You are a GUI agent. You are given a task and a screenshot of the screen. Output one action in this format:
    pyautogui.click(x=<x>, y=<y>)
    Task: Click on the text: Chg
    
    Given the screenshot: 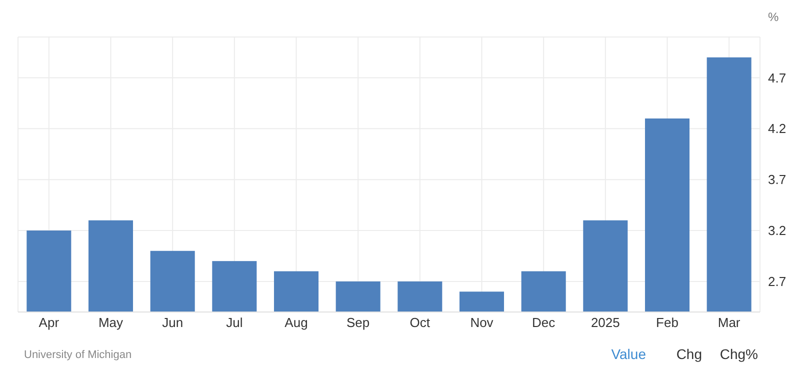 What is the action you would take?
    pyautogui.click(x=689, y=354)
    